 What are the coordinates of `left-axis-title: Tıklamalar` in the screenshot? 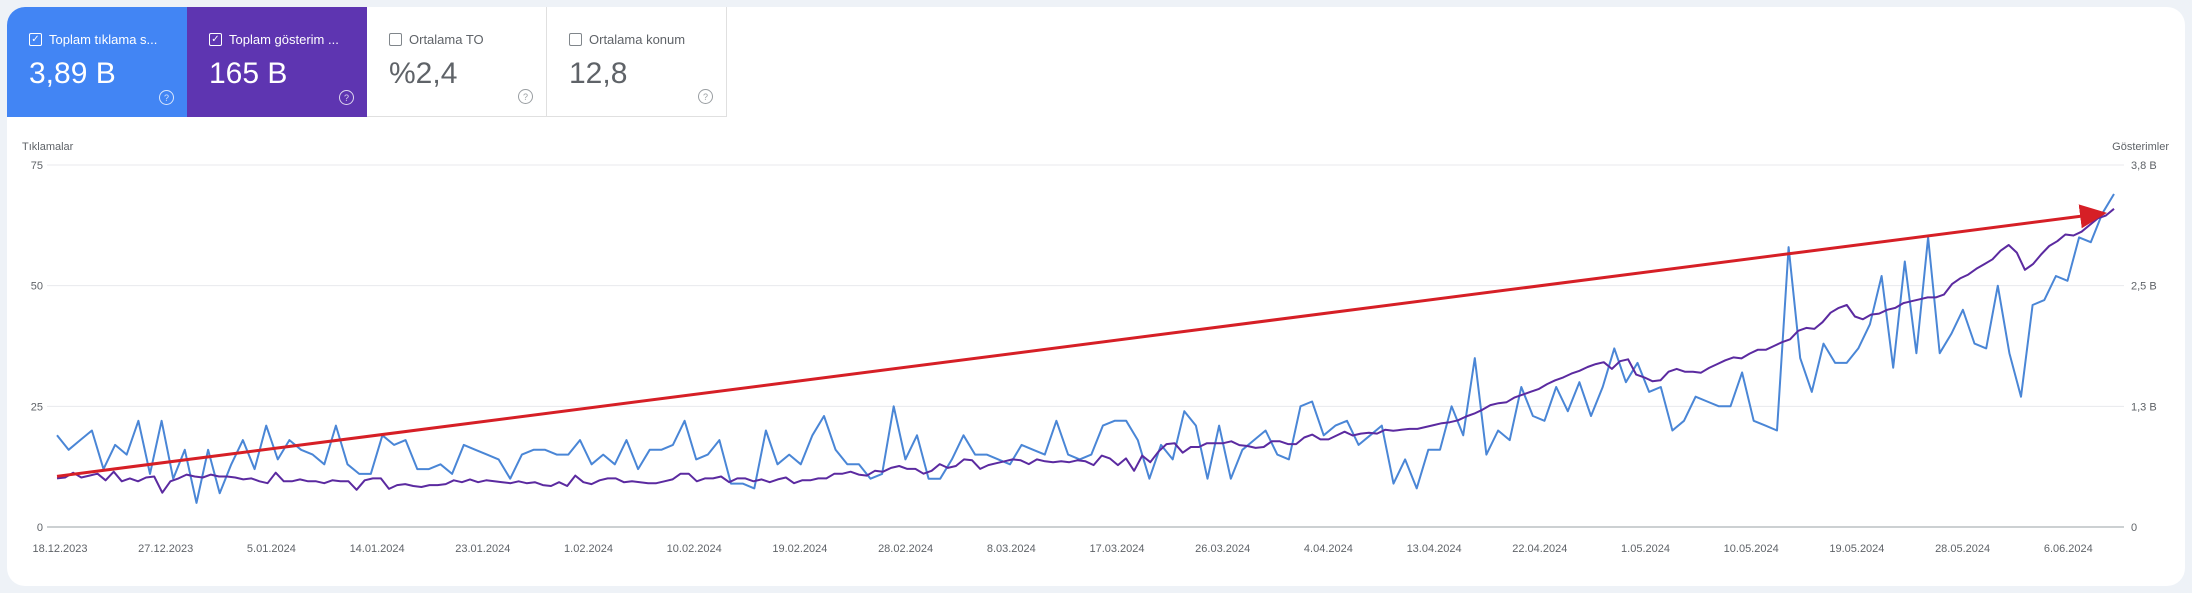 It's located at (48, 147).